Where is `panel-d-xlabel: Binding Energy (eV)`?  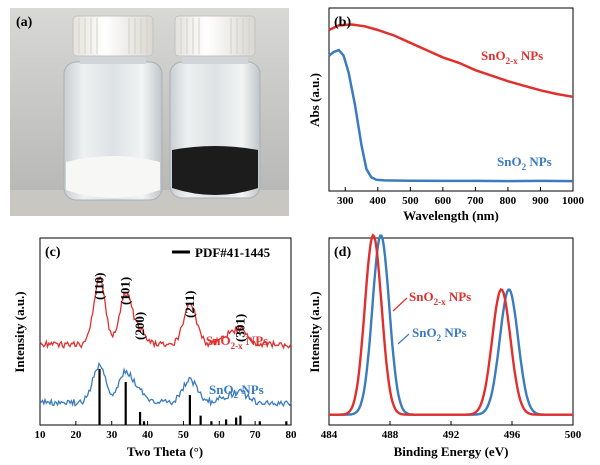 panel-d-xlabel: Binding Energy (eV) is located at coordinates (451, 451).